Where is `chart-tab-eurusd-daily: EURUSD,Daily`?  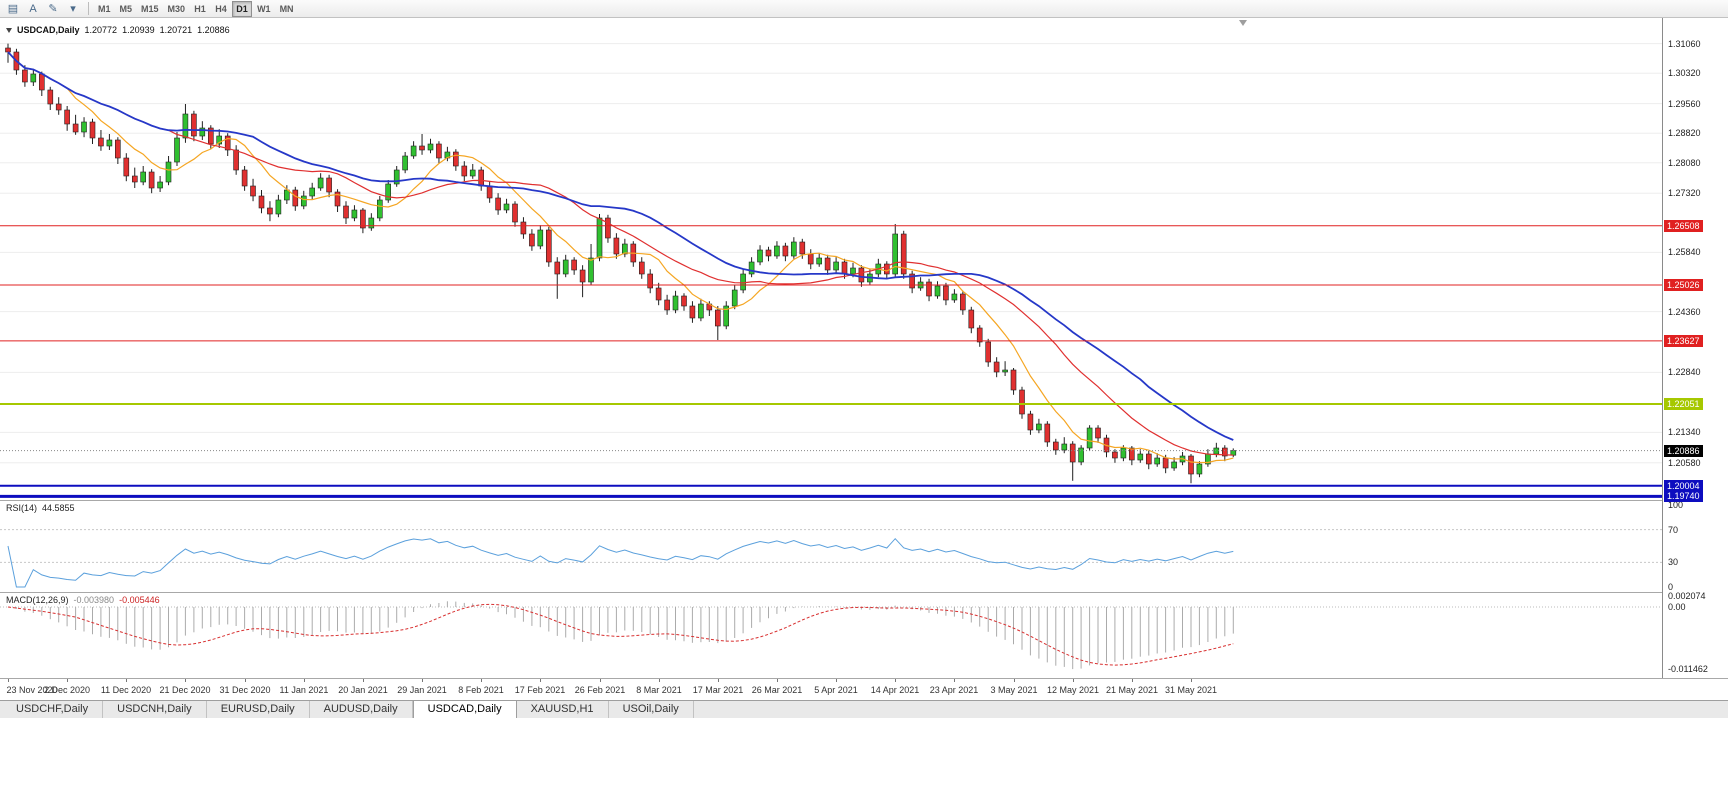
chart-tab-eurusd-daily: EURUSD,Daily is located at coordinates (258, 709).